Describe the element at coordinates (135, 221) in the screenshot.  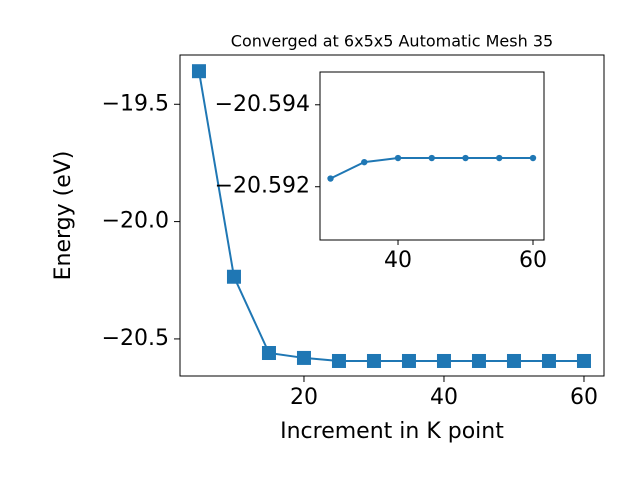
I see `y-tick-label: −20.0` at that location.